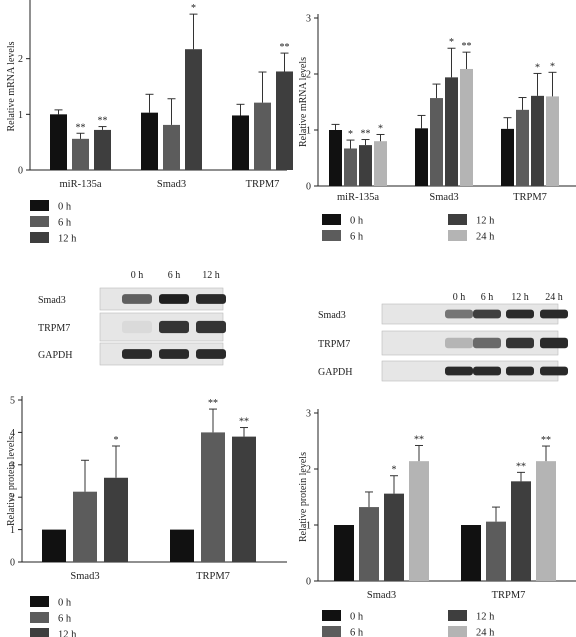  I want to click on y-axis-label: Relative protein levels, so click(11, 481).